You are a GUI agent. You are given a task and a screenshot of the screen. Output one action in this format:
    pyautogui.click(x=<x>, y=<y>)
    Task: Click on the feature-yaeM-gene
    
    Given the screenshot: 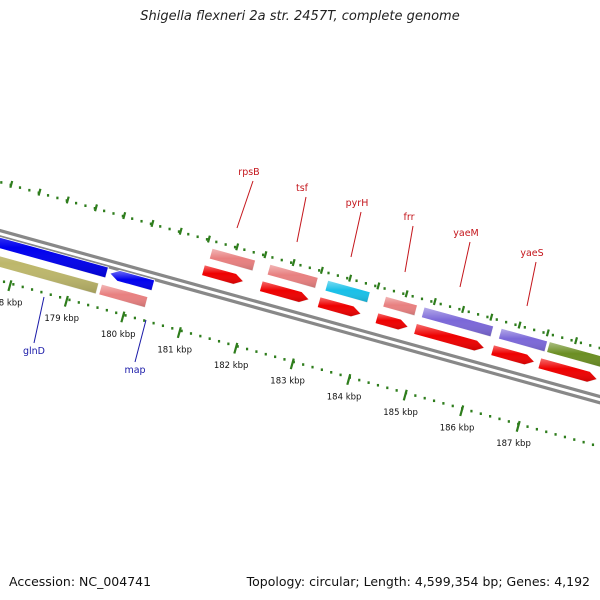 What is the action you would take?
    pyautogui.click(x=449, y=337)
    